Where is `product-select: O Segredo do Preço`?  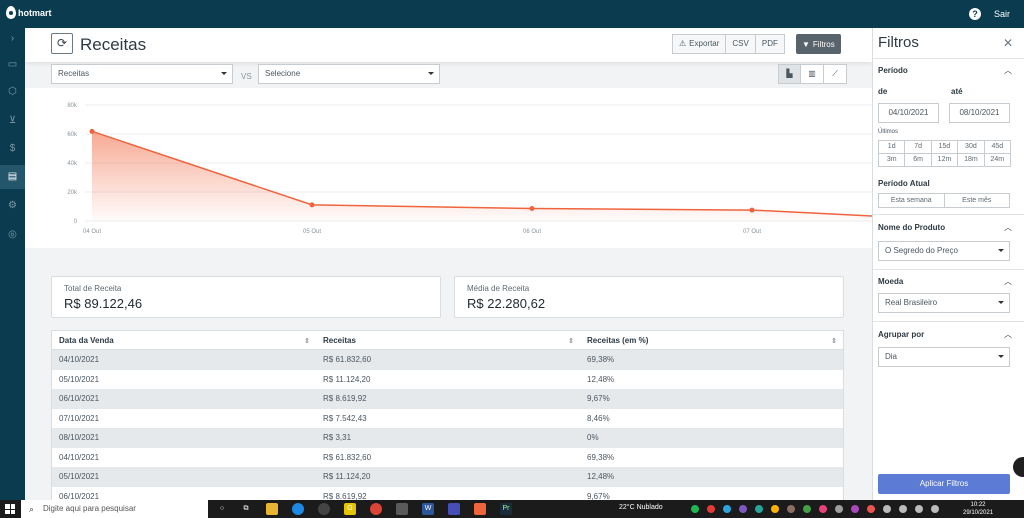
product-select: O Segredo do Preço is located at coordinates (944, 251).